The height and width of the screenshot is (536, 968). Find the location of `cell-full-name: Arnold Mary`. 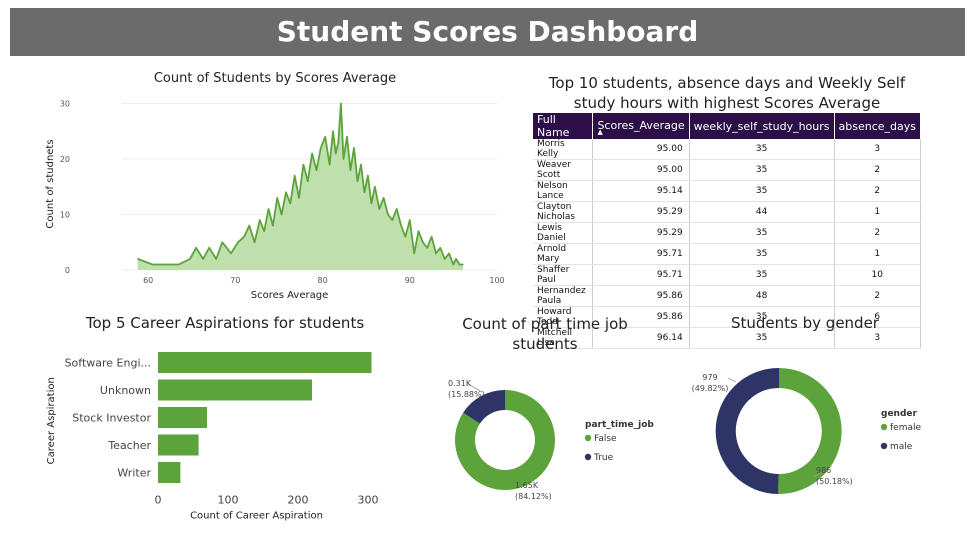

cell-full-name: Arnold Mary is located at coordinates (563, 254).